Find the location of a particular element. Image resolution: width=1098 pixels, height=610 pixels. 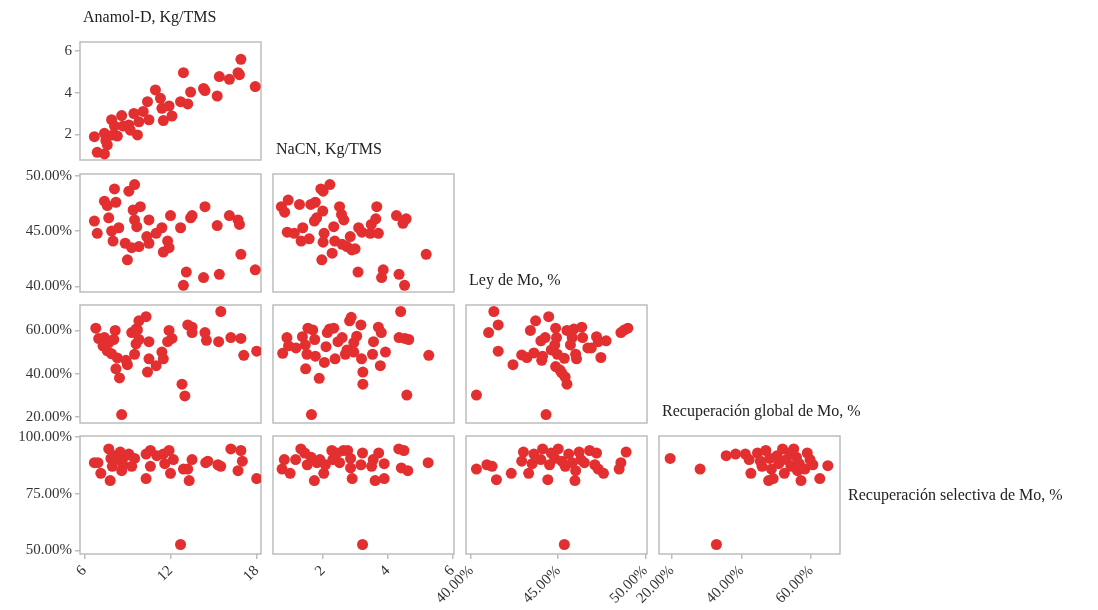

text: Recuperación selectiva de Mo, % is located at coordinates (955, 495).